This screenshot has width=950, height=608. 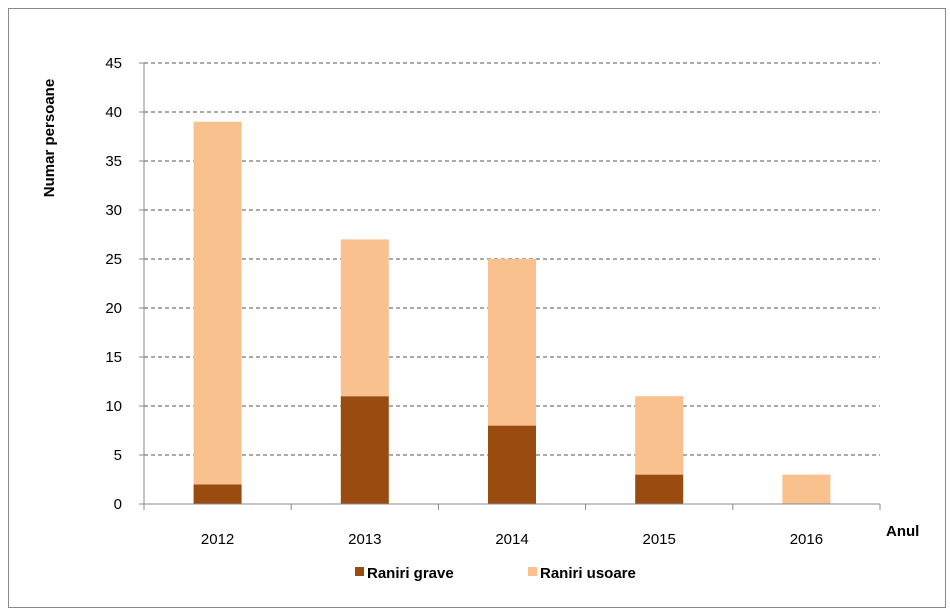 What do you see at coordinates (113, 284) in the screenshot?
I see `y-tick-labels: 0 5 10 15 20 25 30 35 40 45` at bounding box center [113, 284].